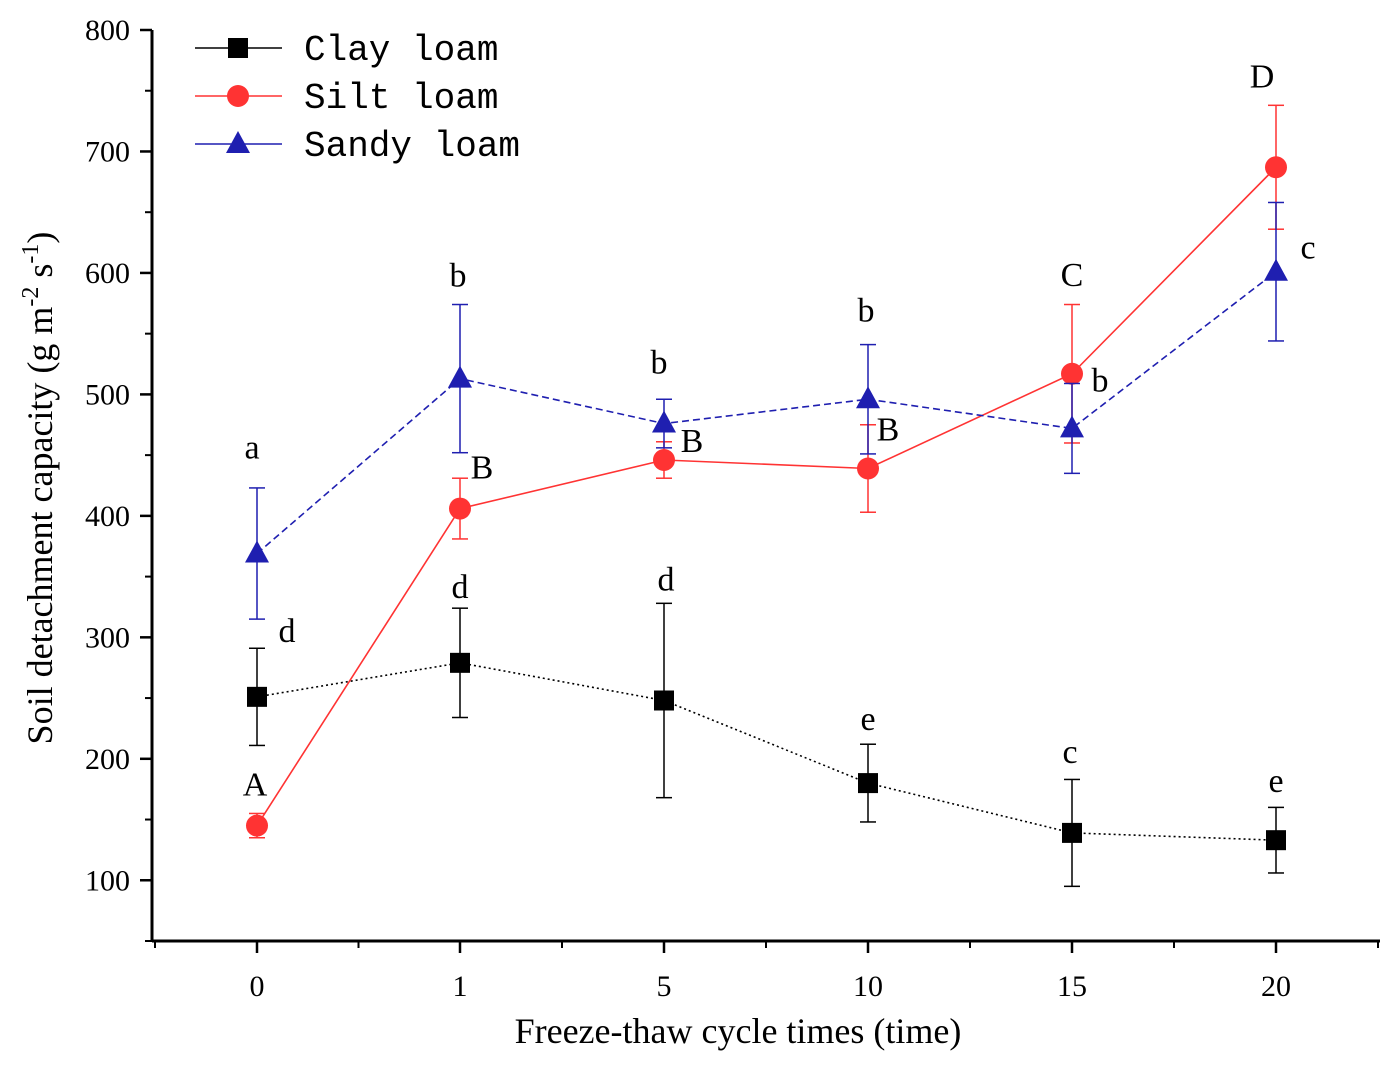 The height and width of the screenshot is (1070, 1400). What do you see at coordinates (1276, 986) in the screenshot?
I see `x-tick-label: 20` at bounding box center [1276, 986].